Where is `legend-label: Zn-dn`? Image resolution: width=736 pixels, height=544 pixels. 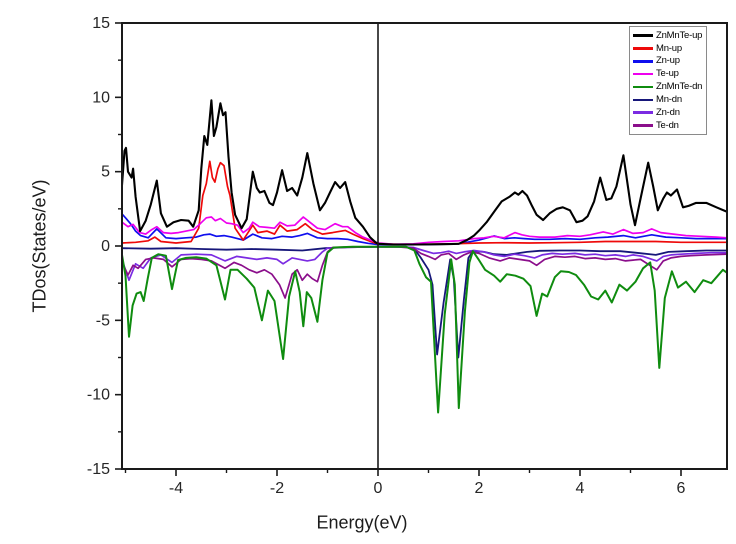 legend-label: Zn-dn is located at coordinates (668, 113).